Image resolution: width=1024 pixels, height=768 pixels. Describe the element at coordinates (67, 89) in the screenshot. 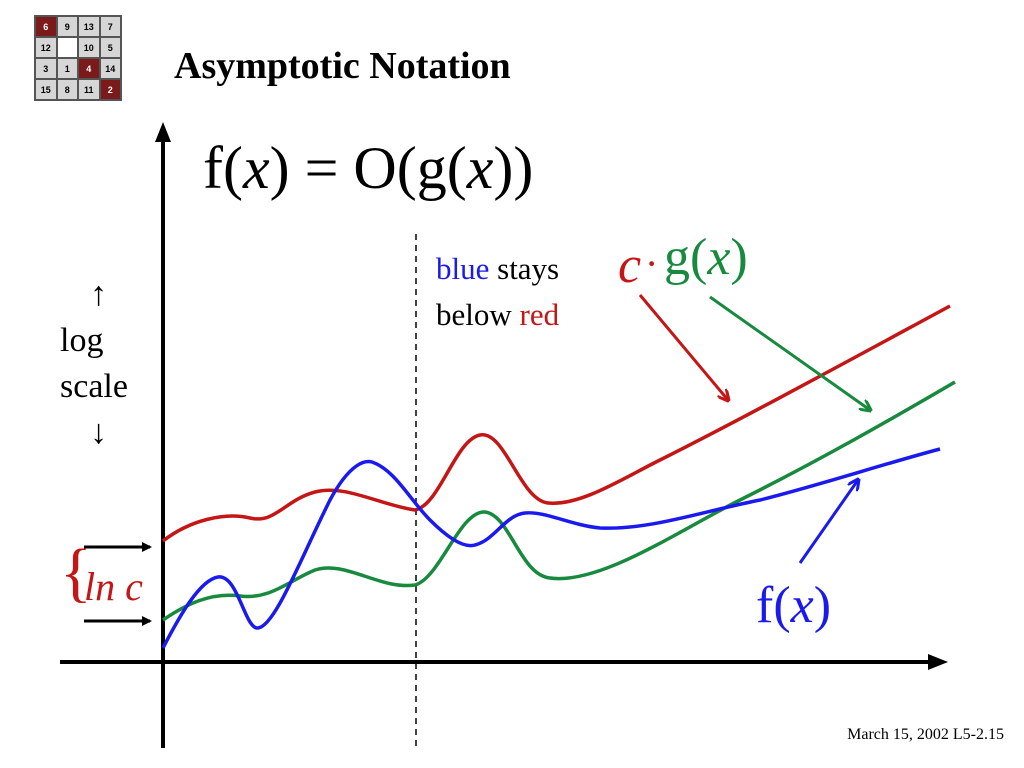

I see `logo-tile: 8` at that location.